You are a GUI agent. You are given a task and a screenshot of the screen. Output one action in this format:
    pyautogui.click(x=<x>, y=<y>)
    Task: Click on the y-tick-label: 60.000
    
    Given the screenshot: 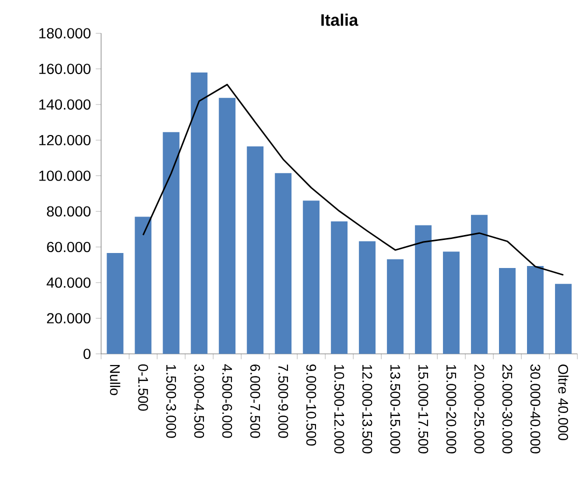 What is the action you would take?
    pyautogui.click(x=68, y=247)
    